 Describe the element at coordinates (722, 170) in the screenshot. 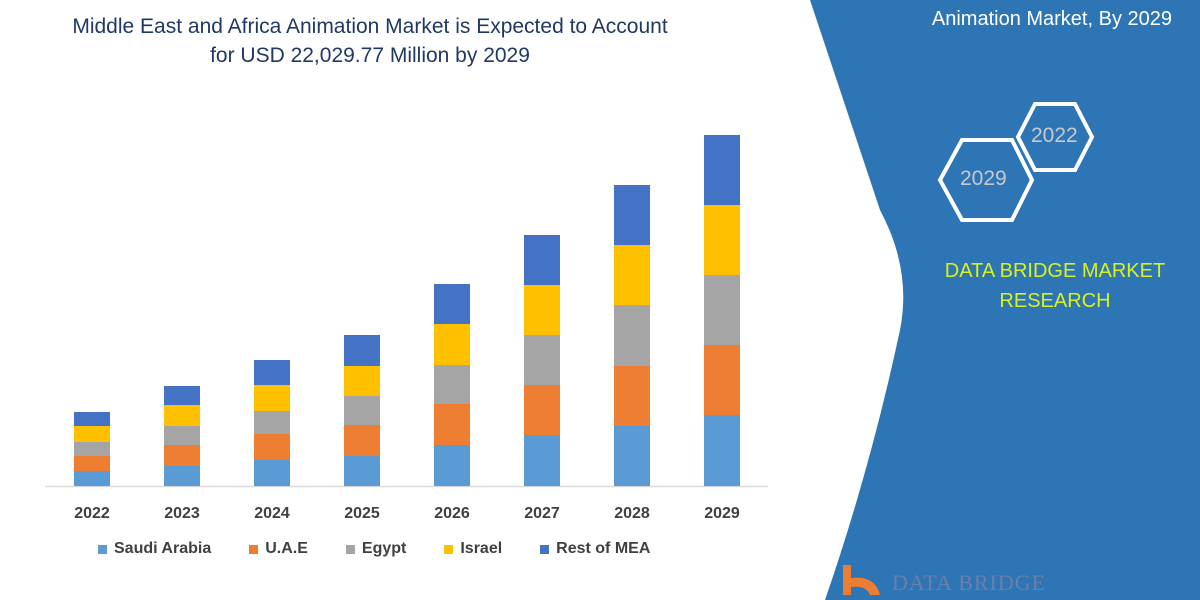

I see `bar-segment-rest-of-mea-2029` at that location.